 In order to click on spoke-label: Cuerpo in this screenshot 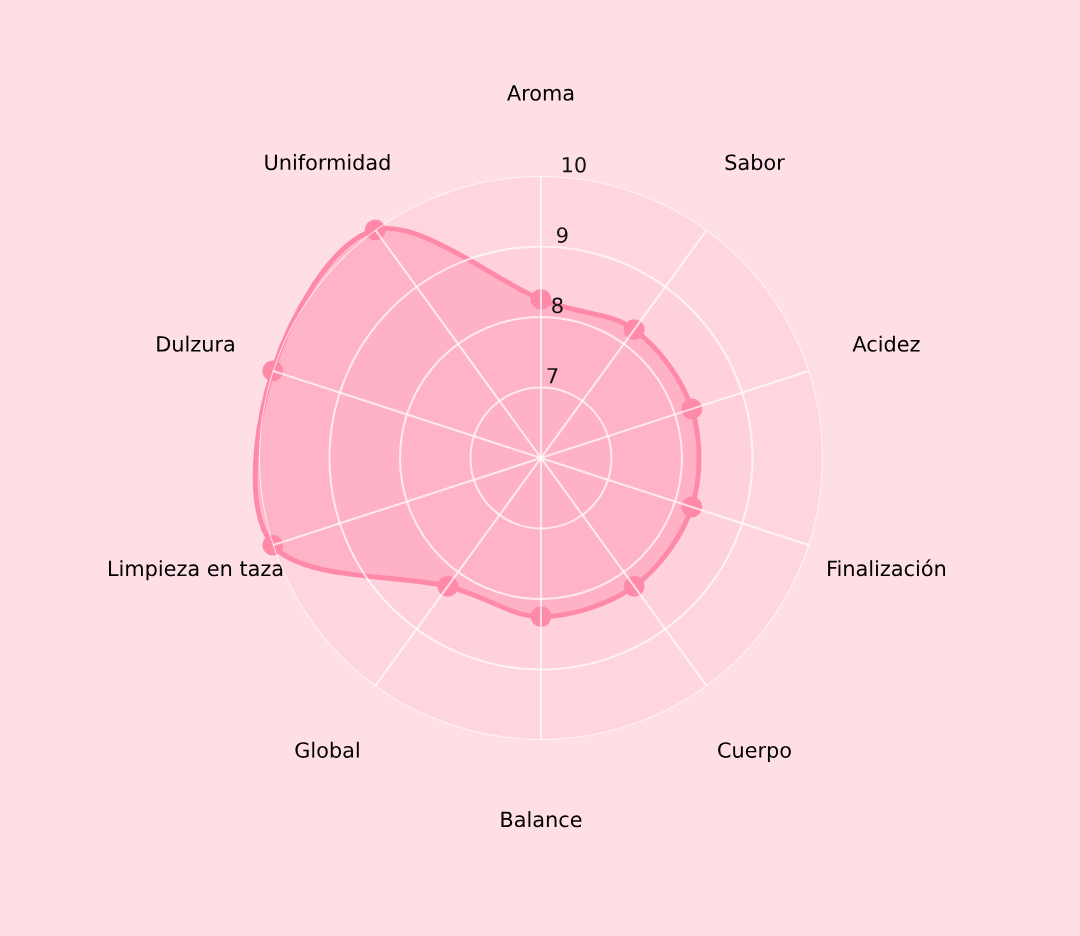, I will do `click(754, 752)`.